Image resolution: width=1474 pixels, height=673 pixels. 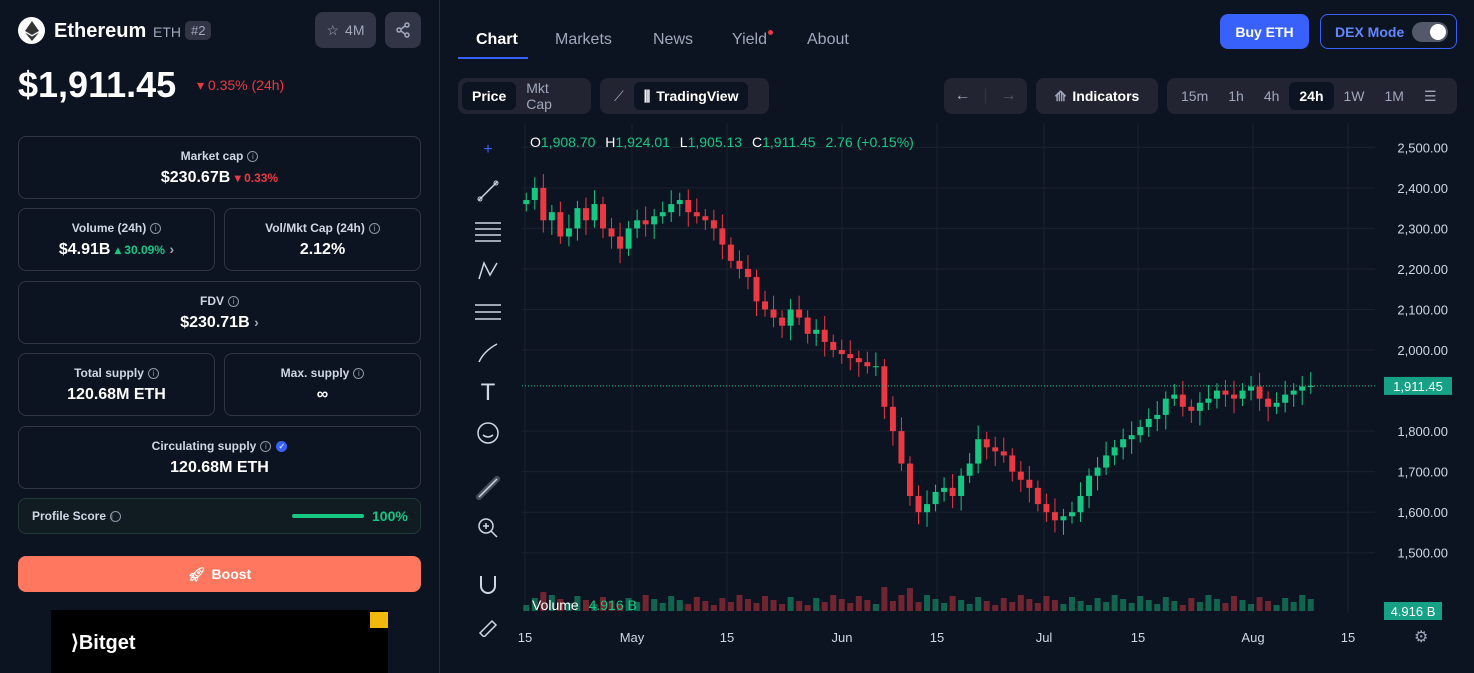 I want to click on ad-banner: ⟩Bitget, so click(x=219, y=641).